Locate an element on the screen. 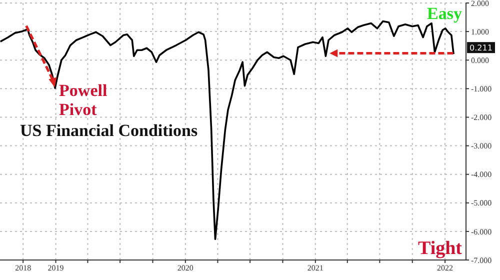 The width and height of the screenshot is (500, 280). y-tick-label: -4.000 is located at coordinates (481, 175).